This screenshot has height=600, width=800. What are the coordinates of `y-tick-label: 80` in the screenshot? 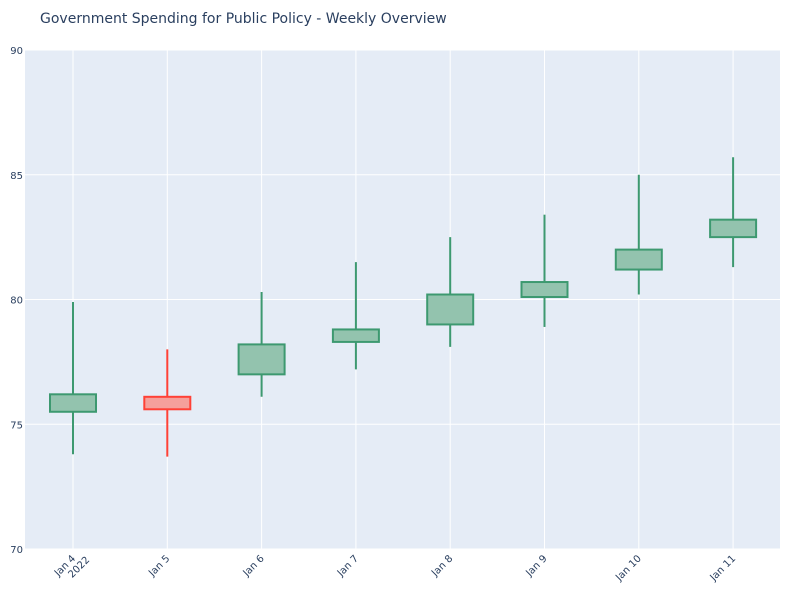 It's located at (16, 301).